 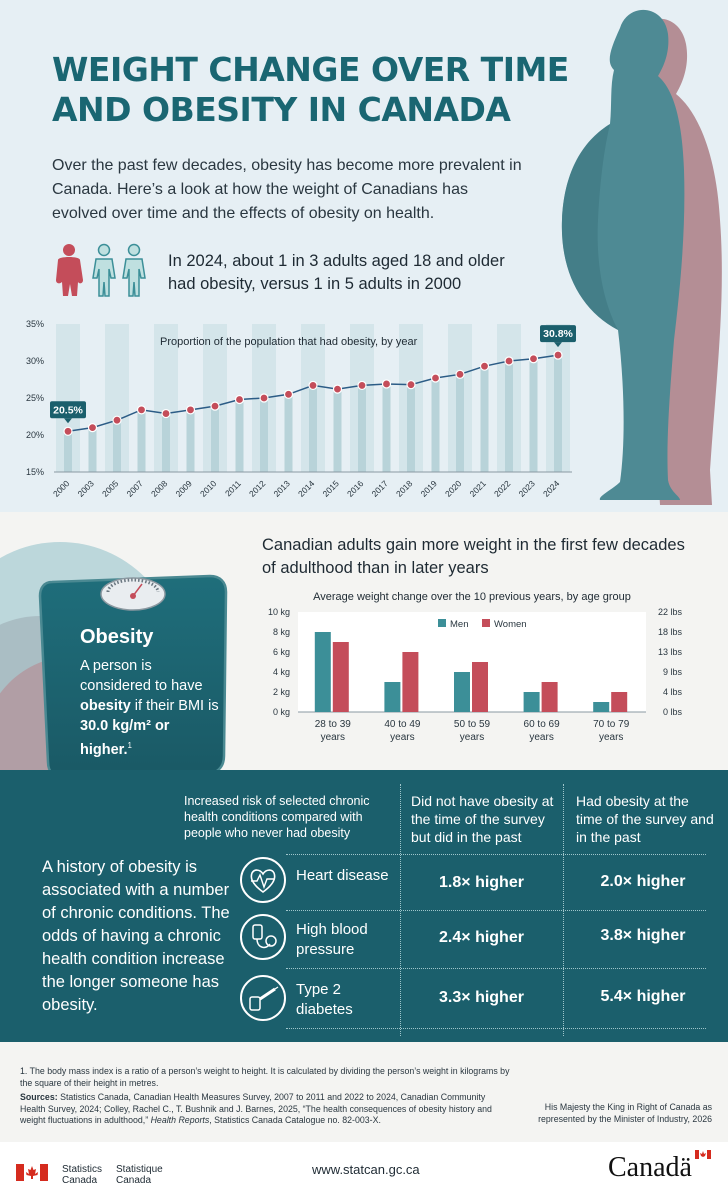 What do you see at coordinates (159, 488) in the screenshot?
I see `x-tick-label: 2008` at bounding box center [159, 488].